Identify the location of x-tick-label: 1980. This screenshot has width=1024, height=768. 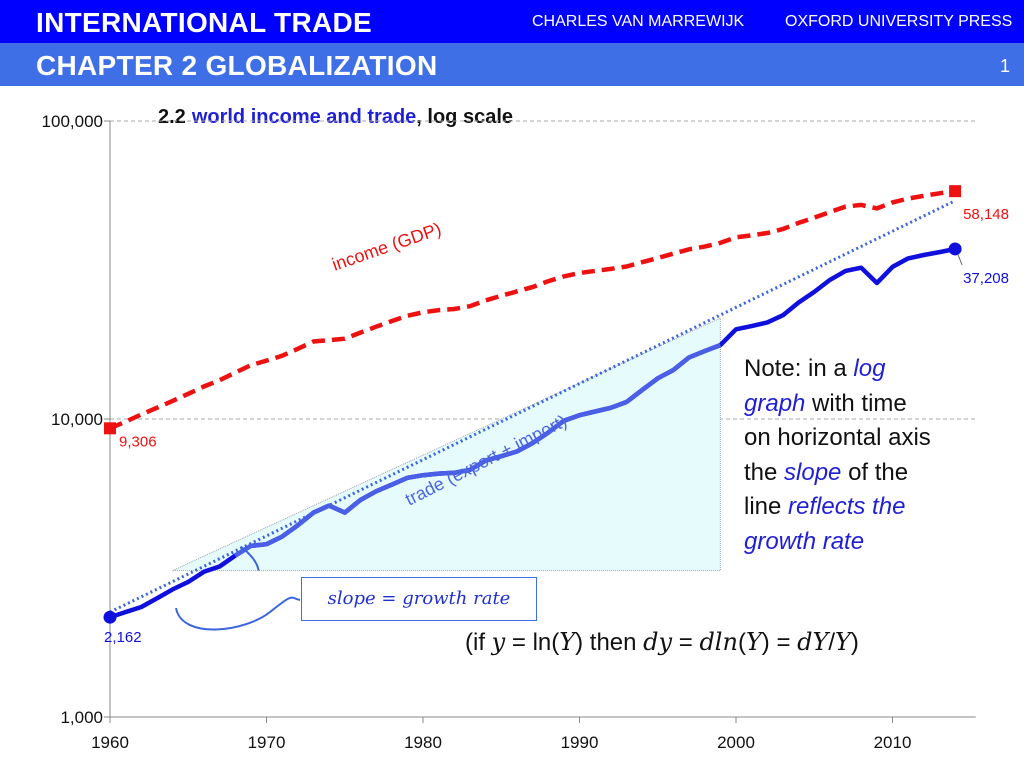
(423, 742).